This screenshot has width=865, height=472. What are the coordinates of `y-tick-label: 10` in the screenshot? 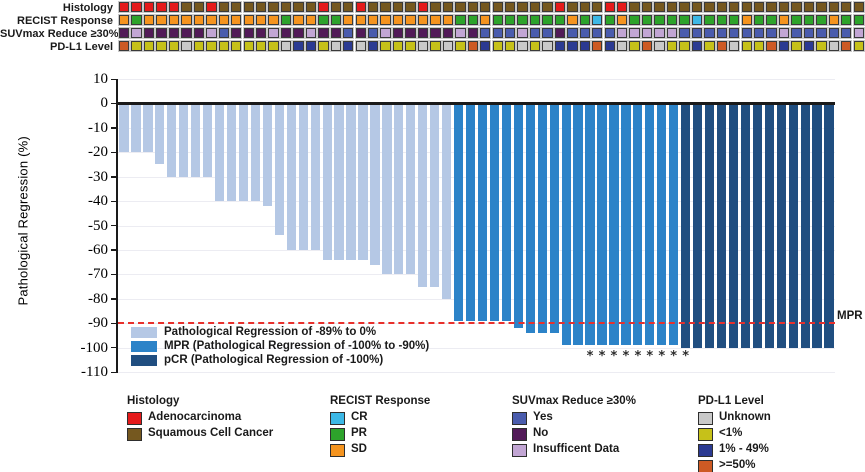 It's located at (100, 79).